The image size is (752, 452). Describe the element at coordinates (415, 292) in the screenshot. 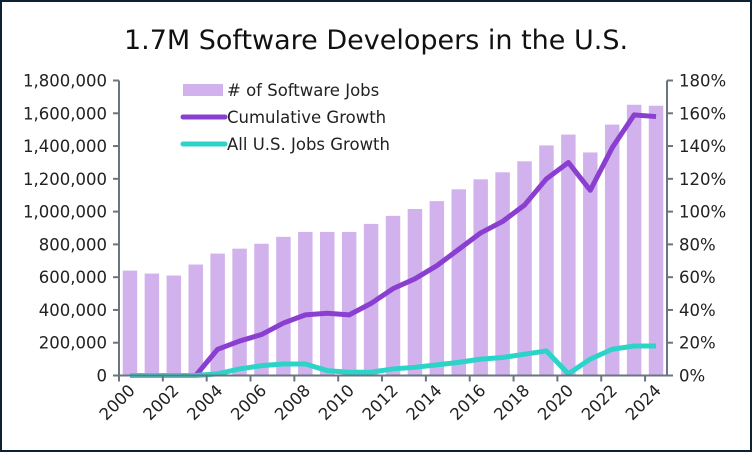

I see `bar-2013` at that location.